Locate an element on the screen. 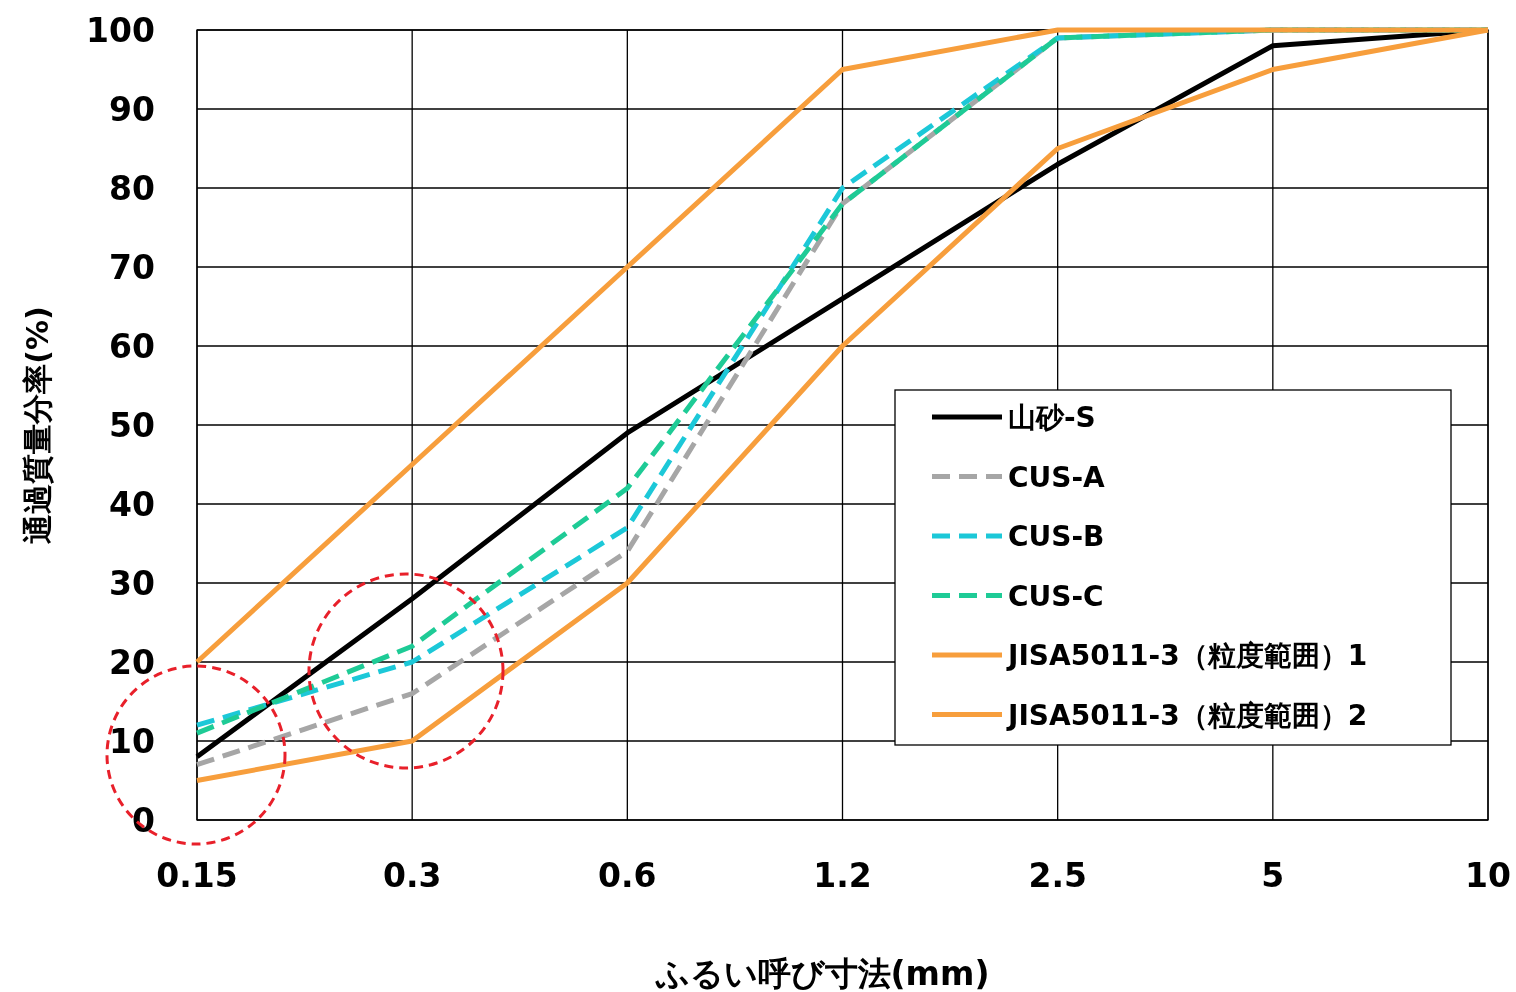  y-axis-title: 通過質量分率(%) is located at coordinates (37, 425).